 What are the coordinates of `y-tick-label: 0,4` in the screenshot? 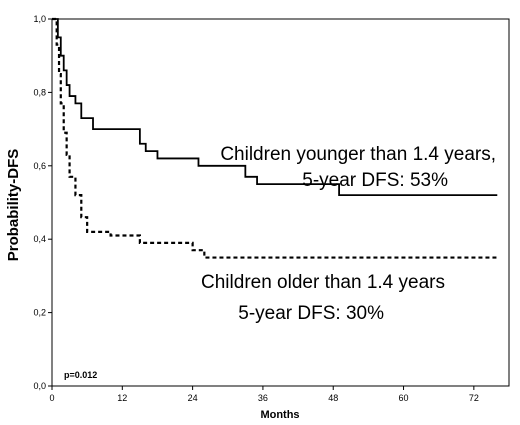 It's located at (39, 239).